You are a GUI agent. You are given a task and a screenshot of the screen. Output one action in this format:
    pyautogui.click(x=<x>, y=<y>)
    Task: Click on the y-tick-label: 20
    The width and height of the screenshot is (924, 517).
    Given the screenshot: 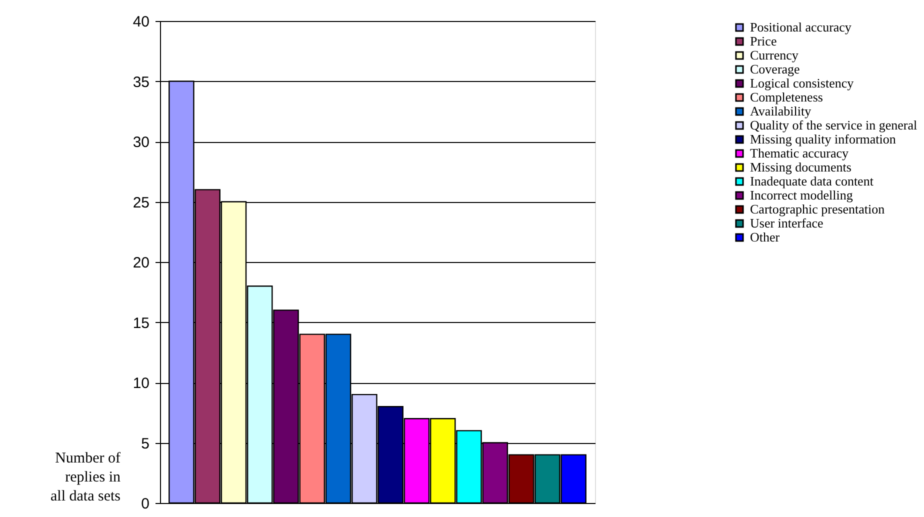 What is the action you would take?
    pyautogui.click(x=141, y=263)
    